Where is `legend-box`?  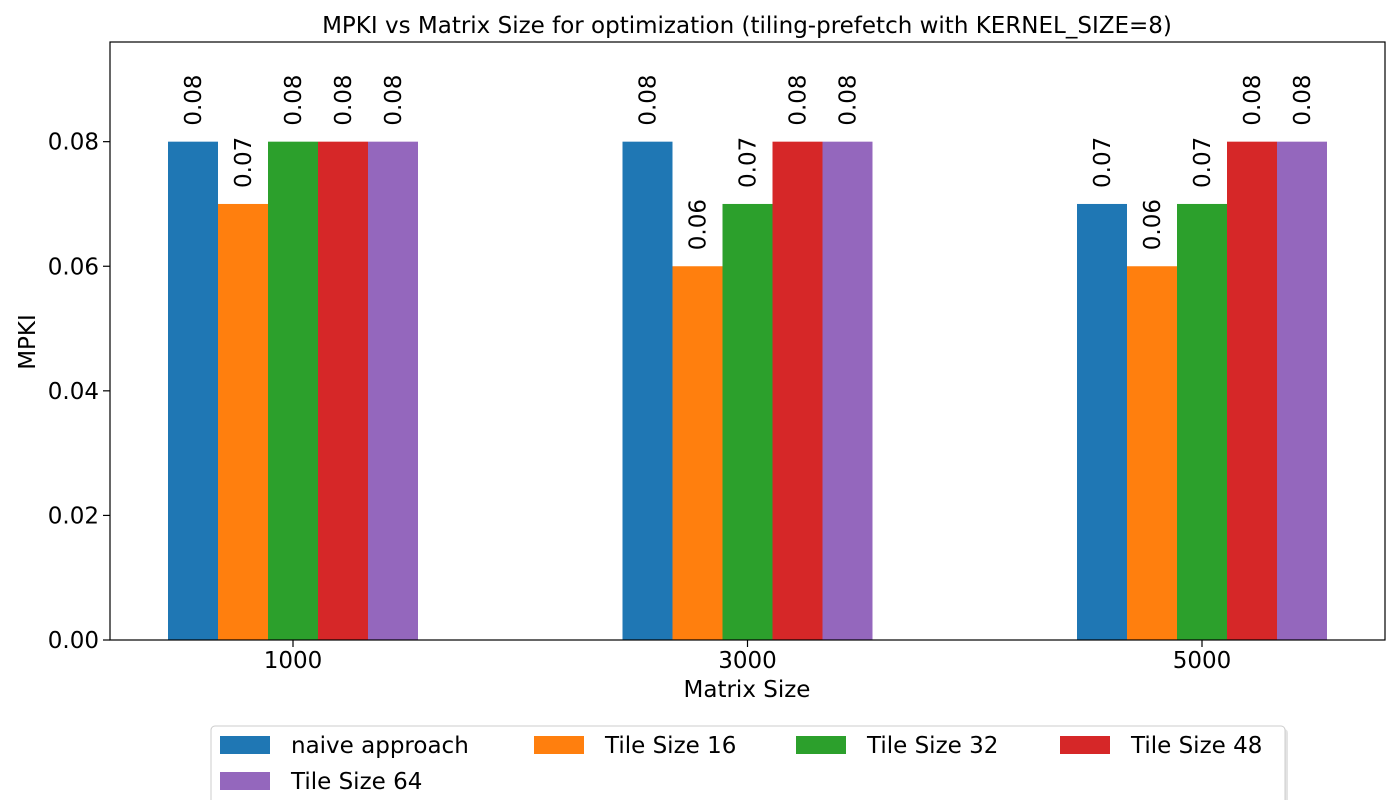
legend-box is located at coordinates (748, 762).